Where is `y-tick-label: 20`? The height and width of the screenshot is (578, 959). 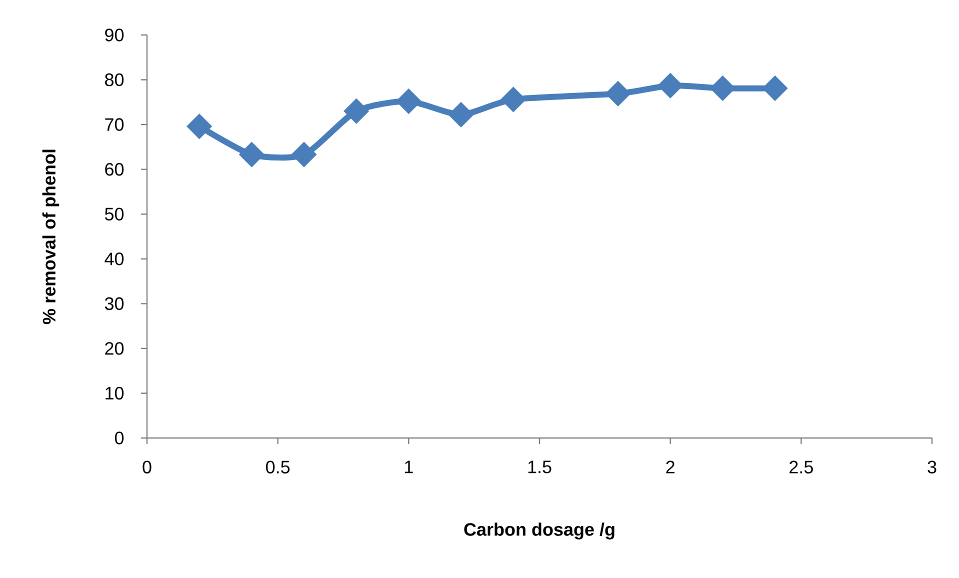
y-tick-label: 20 is located at coordinates (114, 348).